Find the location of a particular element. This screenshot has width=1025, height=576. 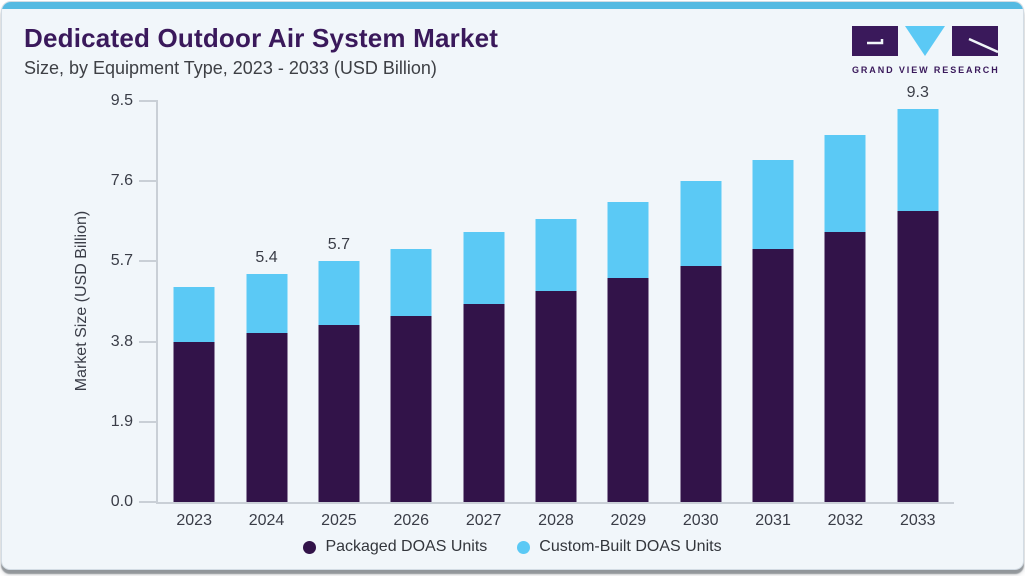

bar-column-2028: 2028 is located at coordinates (556, 315).